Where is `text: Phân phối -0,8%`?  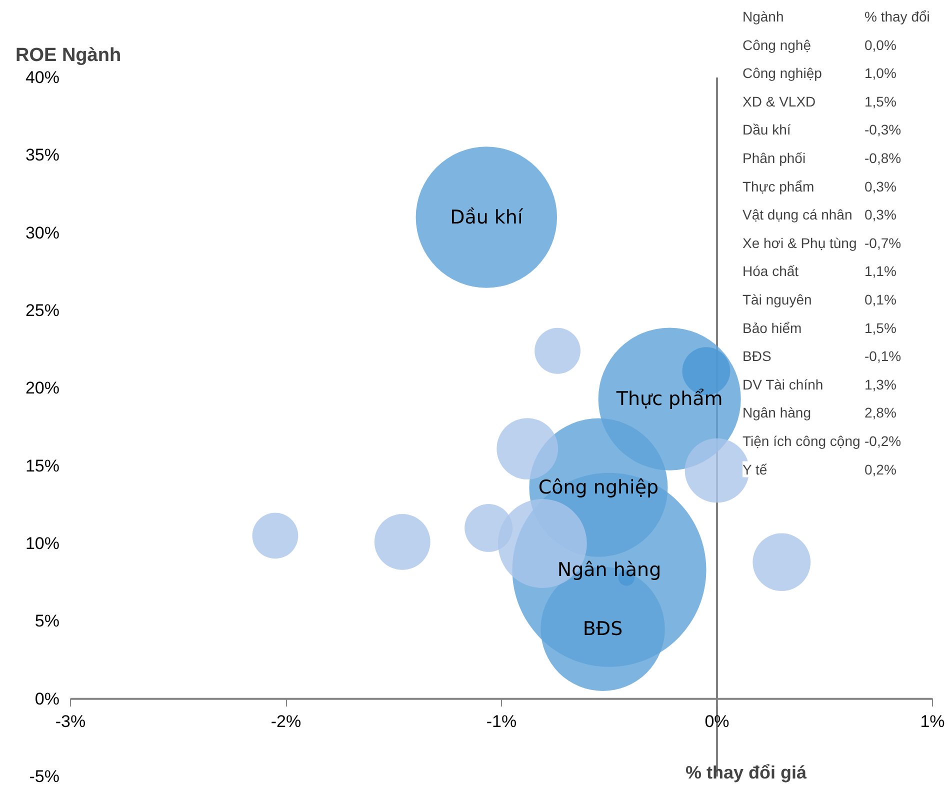 text: Phân phối -0,8% is located at coordinates (822, 158).